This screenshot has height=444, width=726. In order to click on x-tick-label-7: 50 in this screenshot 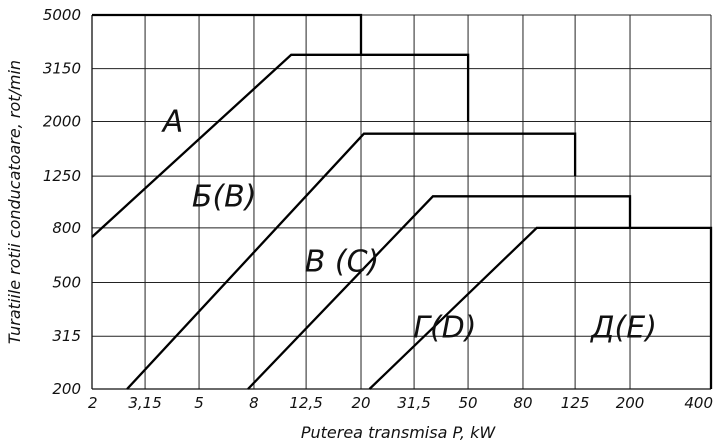, I will do `click(468, 403)`.